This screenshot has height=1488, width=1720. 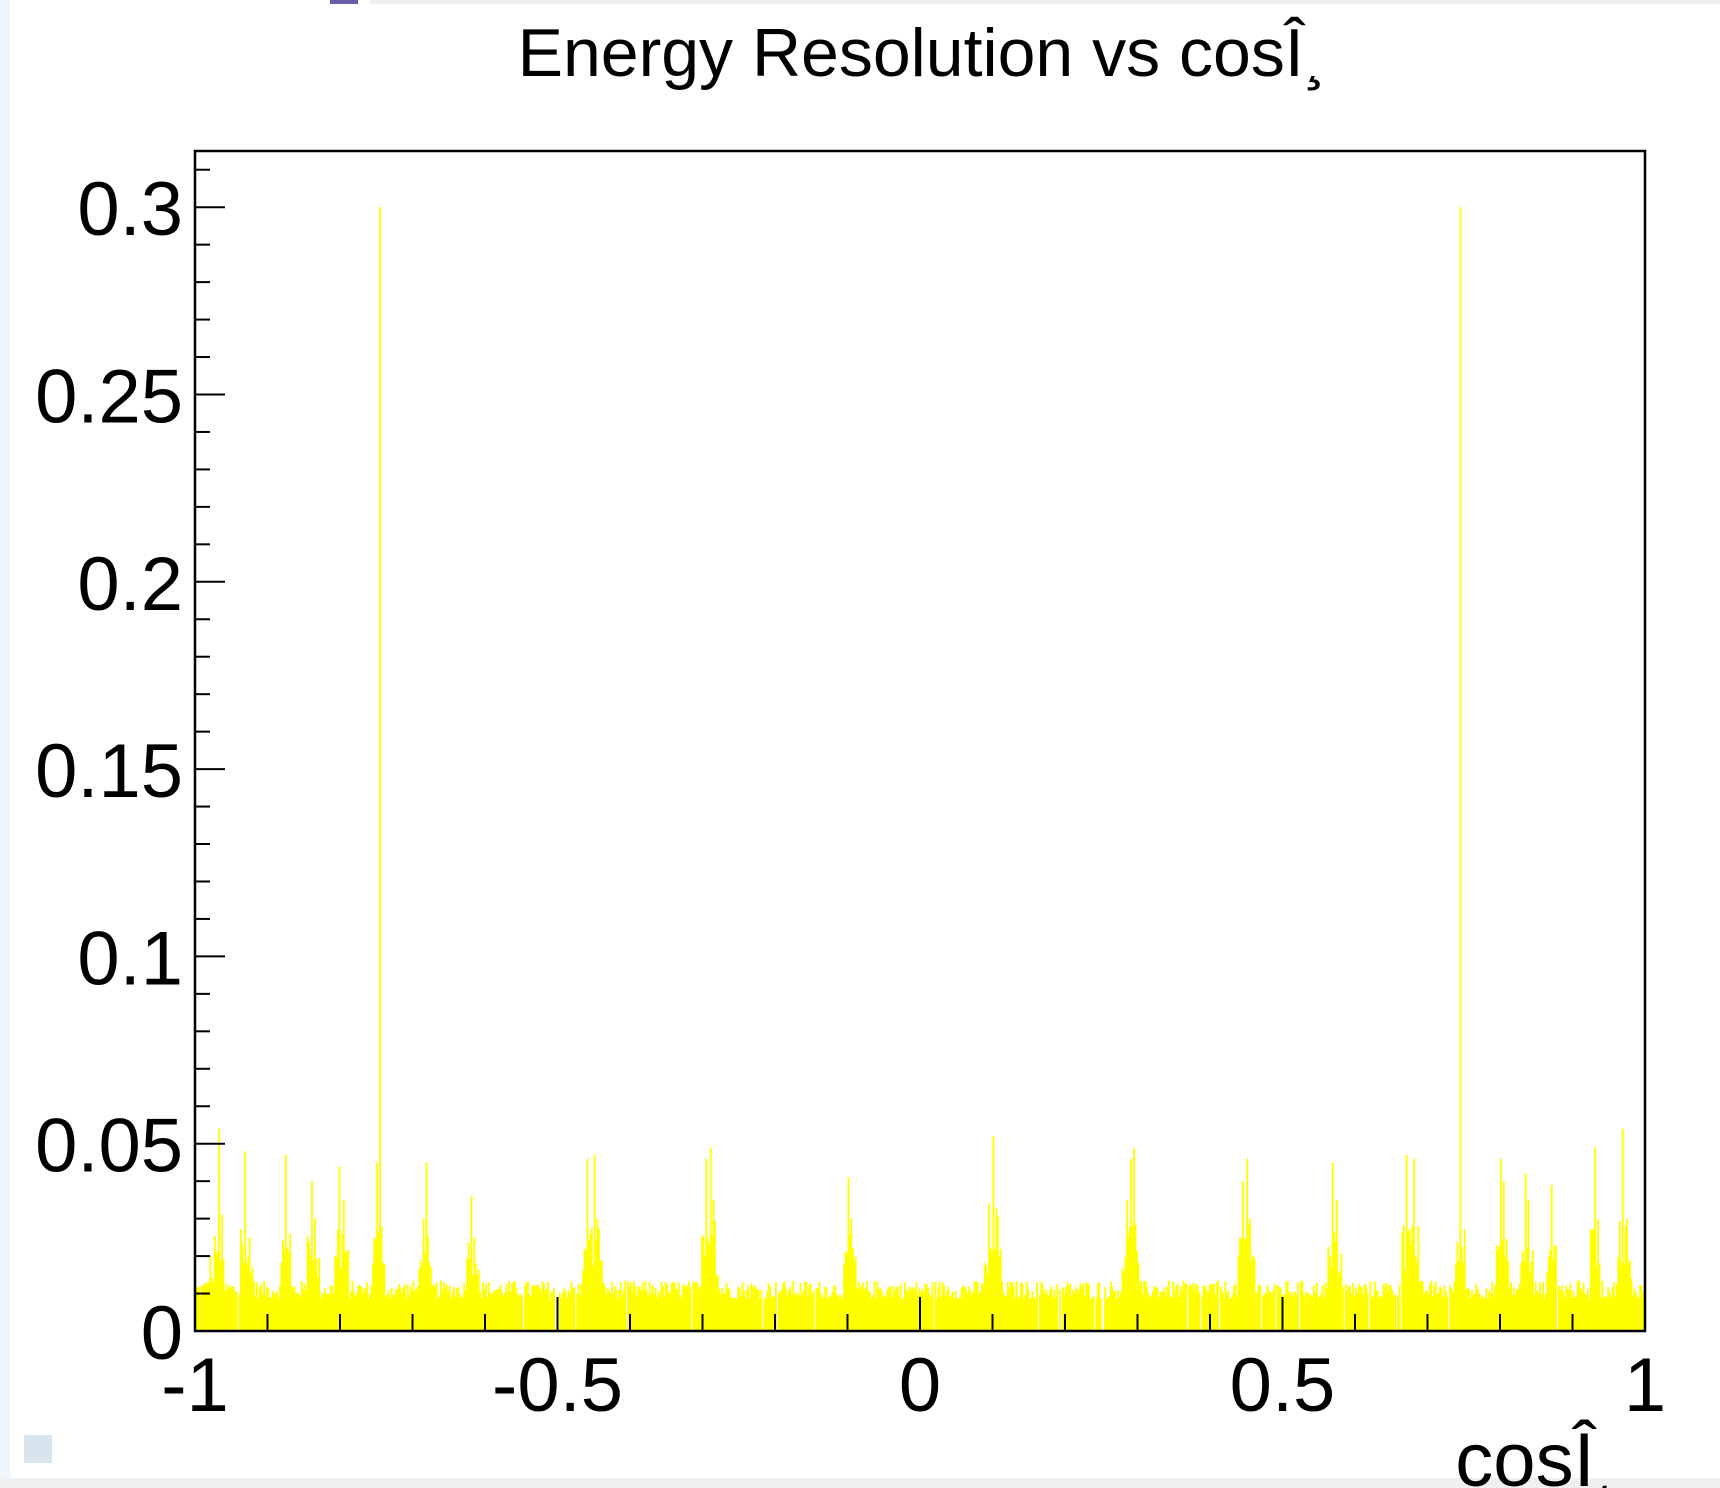 I want to click on corner-square-icon, so click(x=38, y=1449).